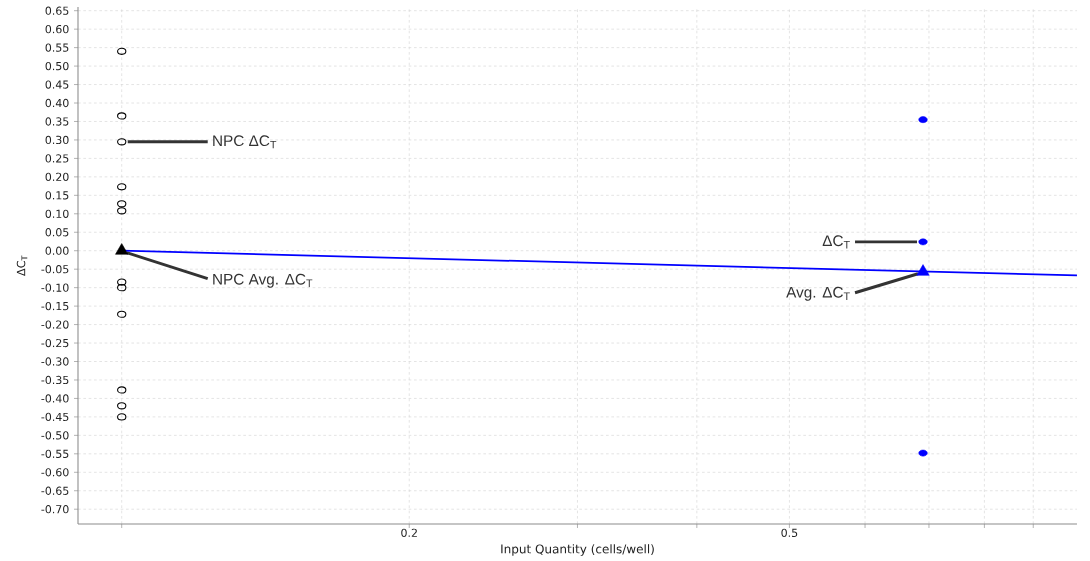  I want to click on y-tick-label: -0.30, so click(55, 361).